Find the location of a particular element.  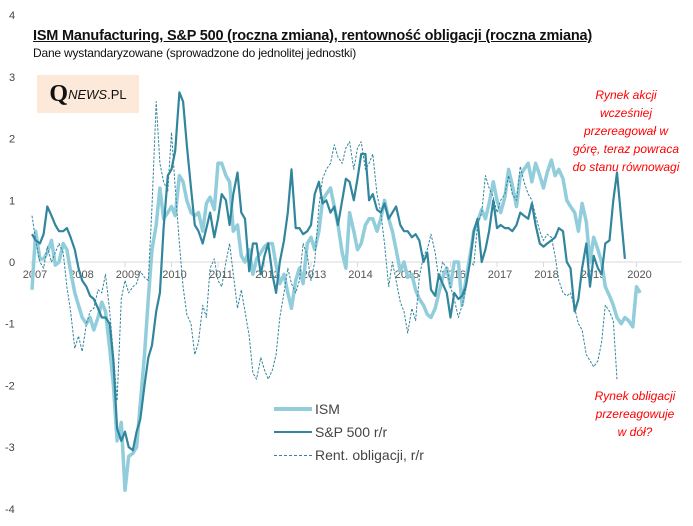

x-tick-label: 2018 is located at coordinates (546, 275).